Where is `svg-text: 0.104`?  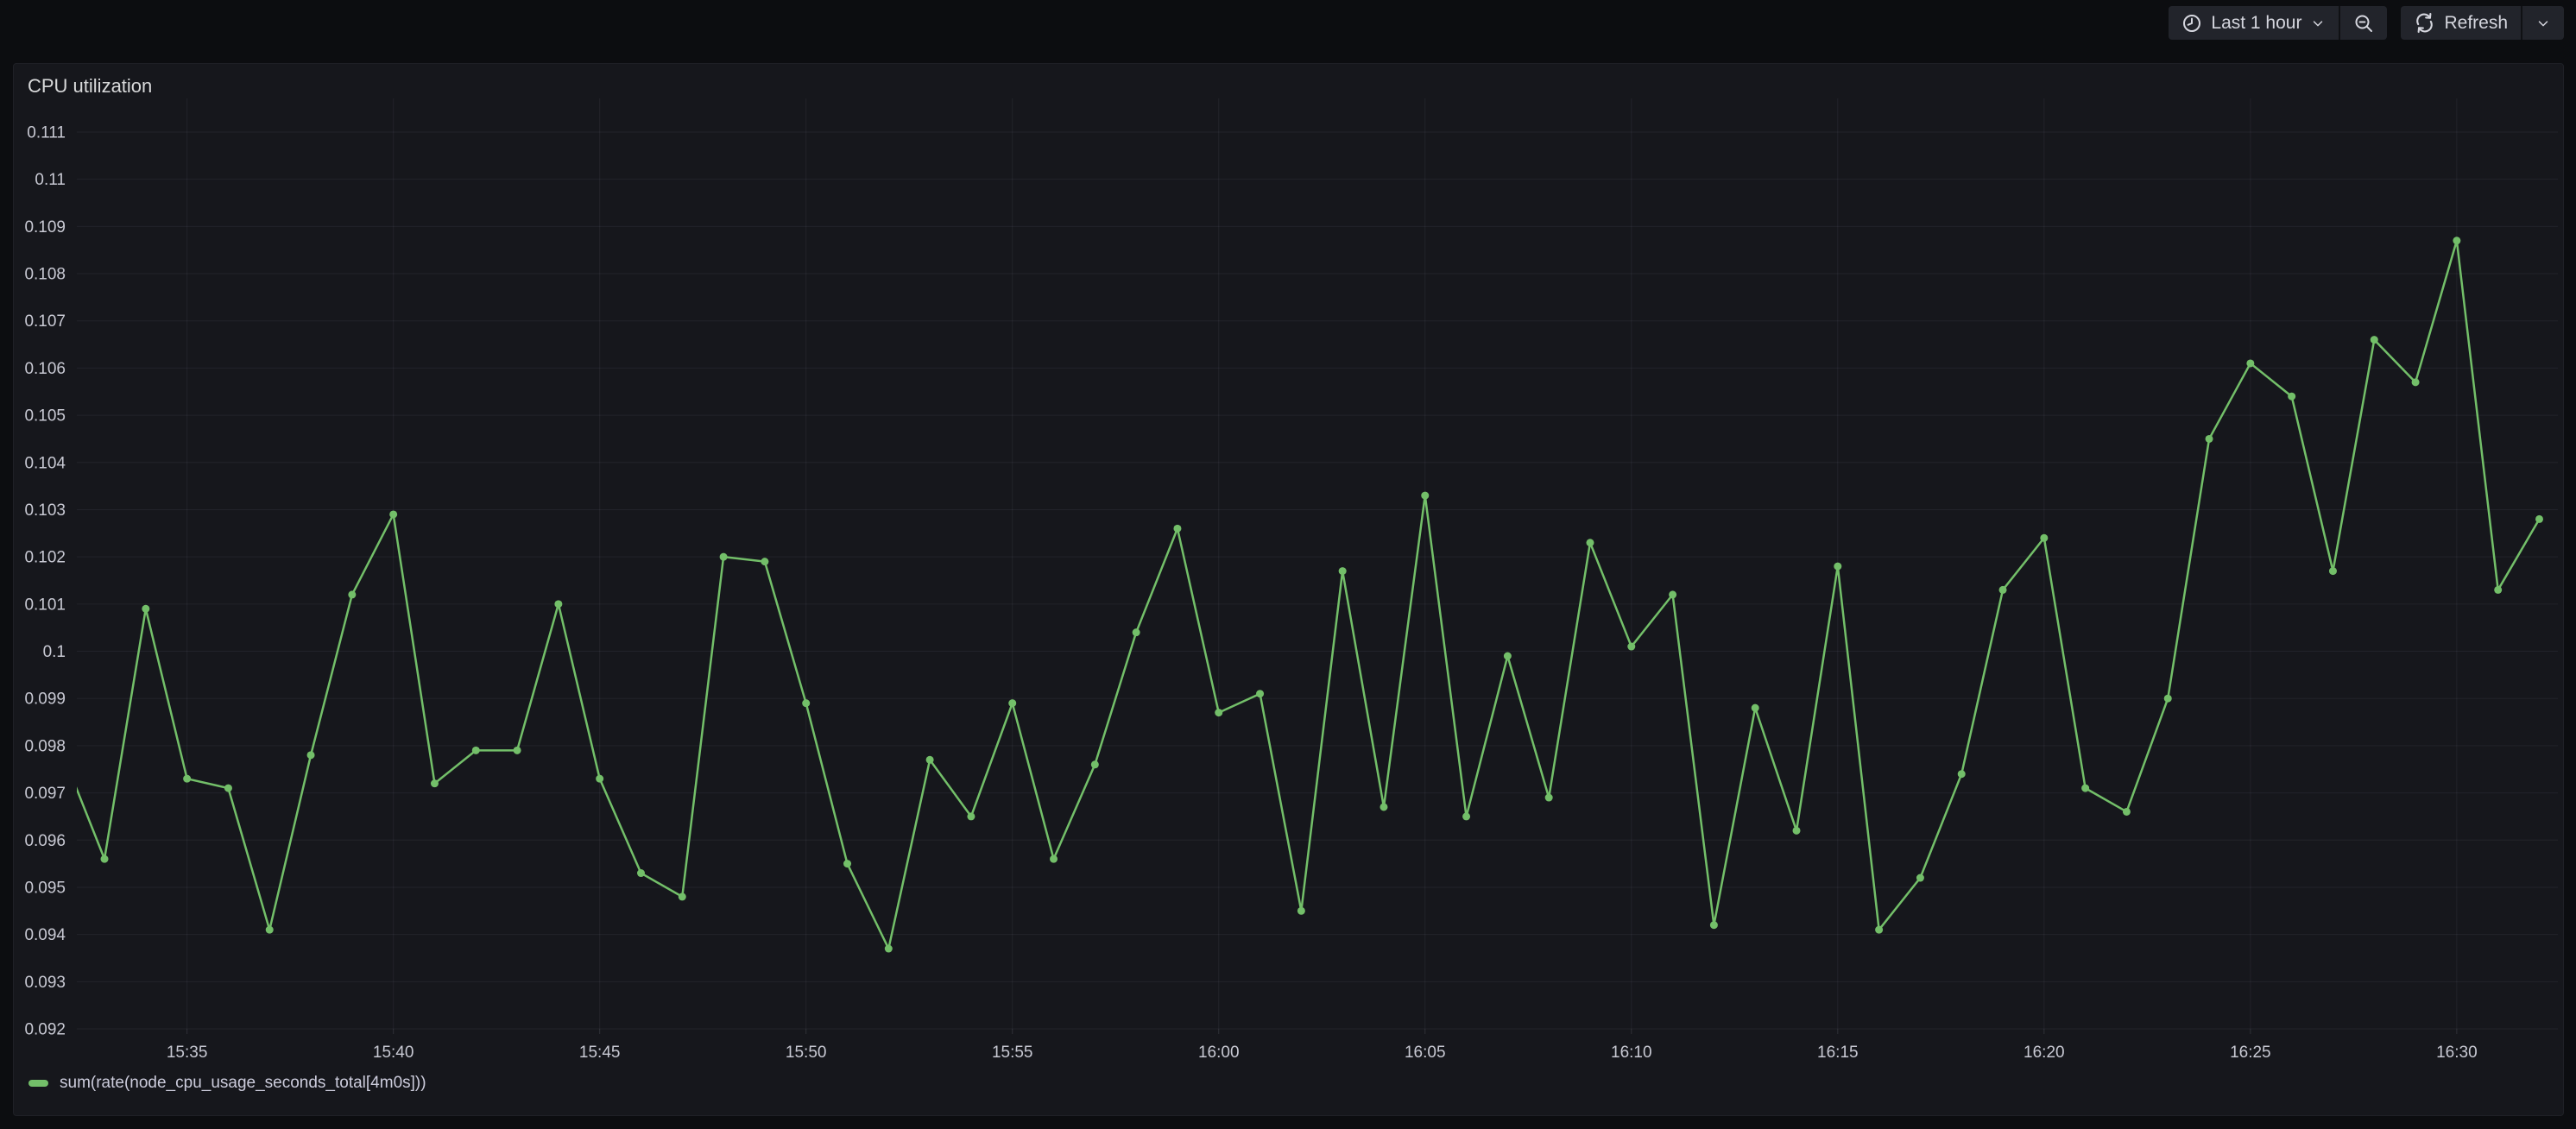 svg-text: 0.104 is located at coordinates (45, 463).